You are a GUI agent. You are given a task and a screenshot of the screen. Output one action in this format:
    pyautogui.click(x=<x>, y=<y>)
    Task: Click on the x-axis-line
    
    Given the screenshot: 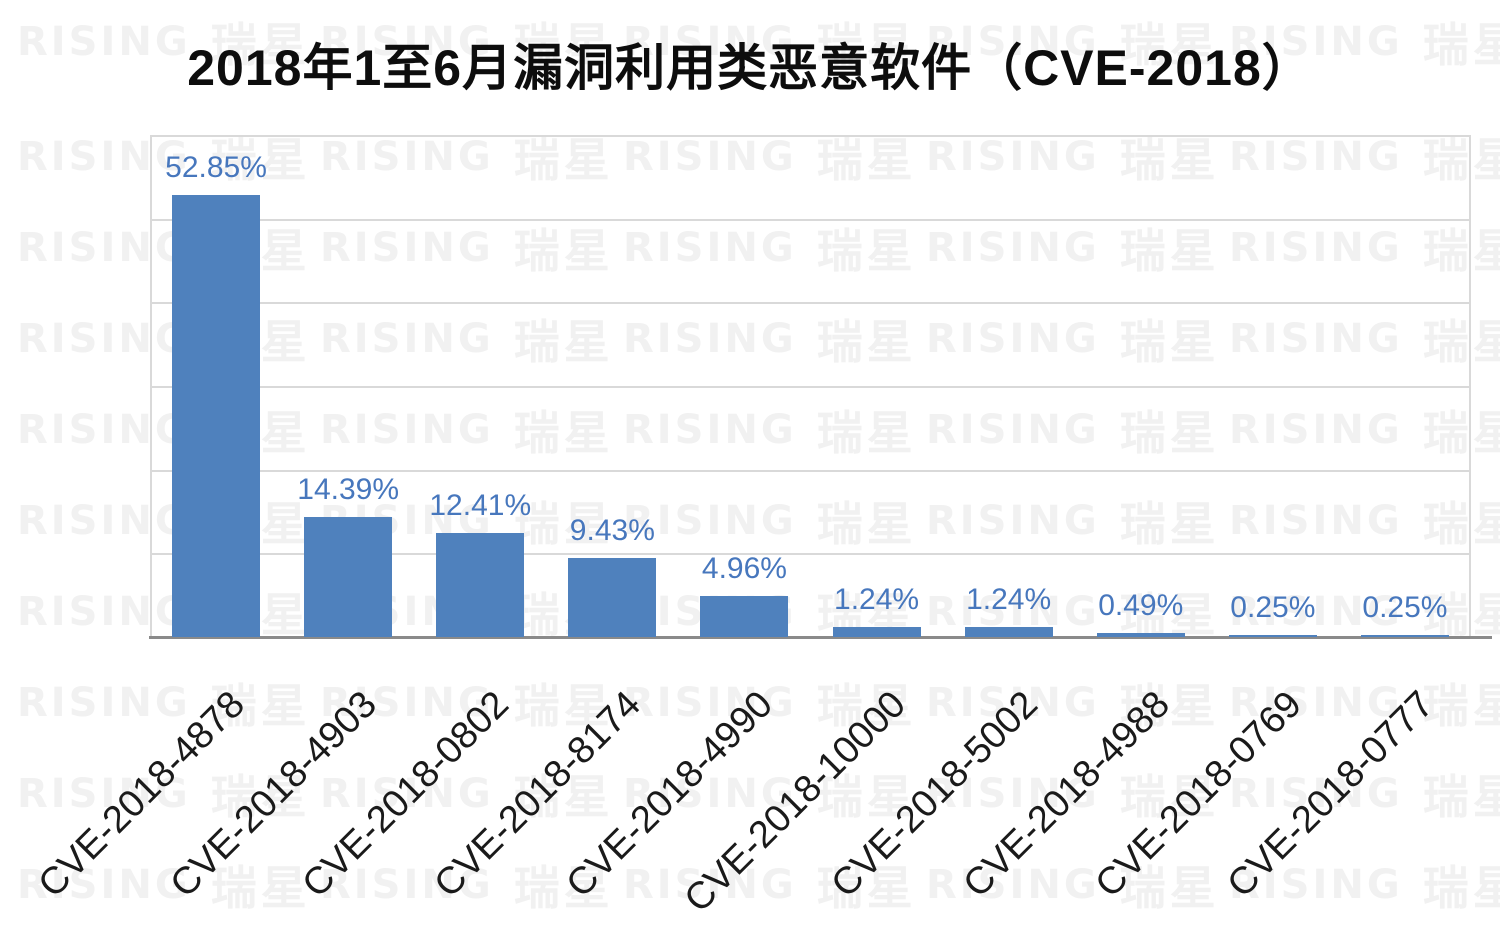 What is the action you would take?
    pyautogui.click(x=820, y=637)
    